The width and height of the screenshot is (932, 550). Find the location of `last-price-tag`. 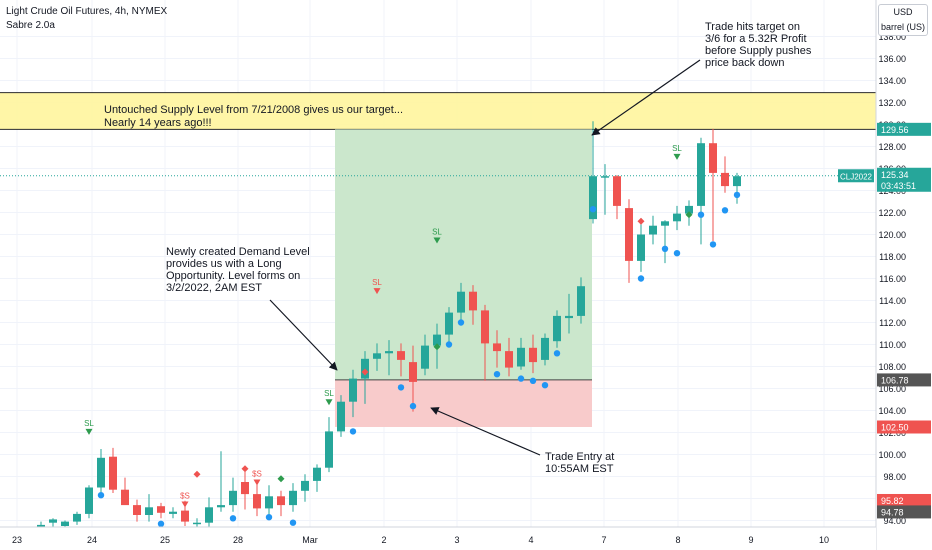

last-price-tag is located at coordinates (904, 179).